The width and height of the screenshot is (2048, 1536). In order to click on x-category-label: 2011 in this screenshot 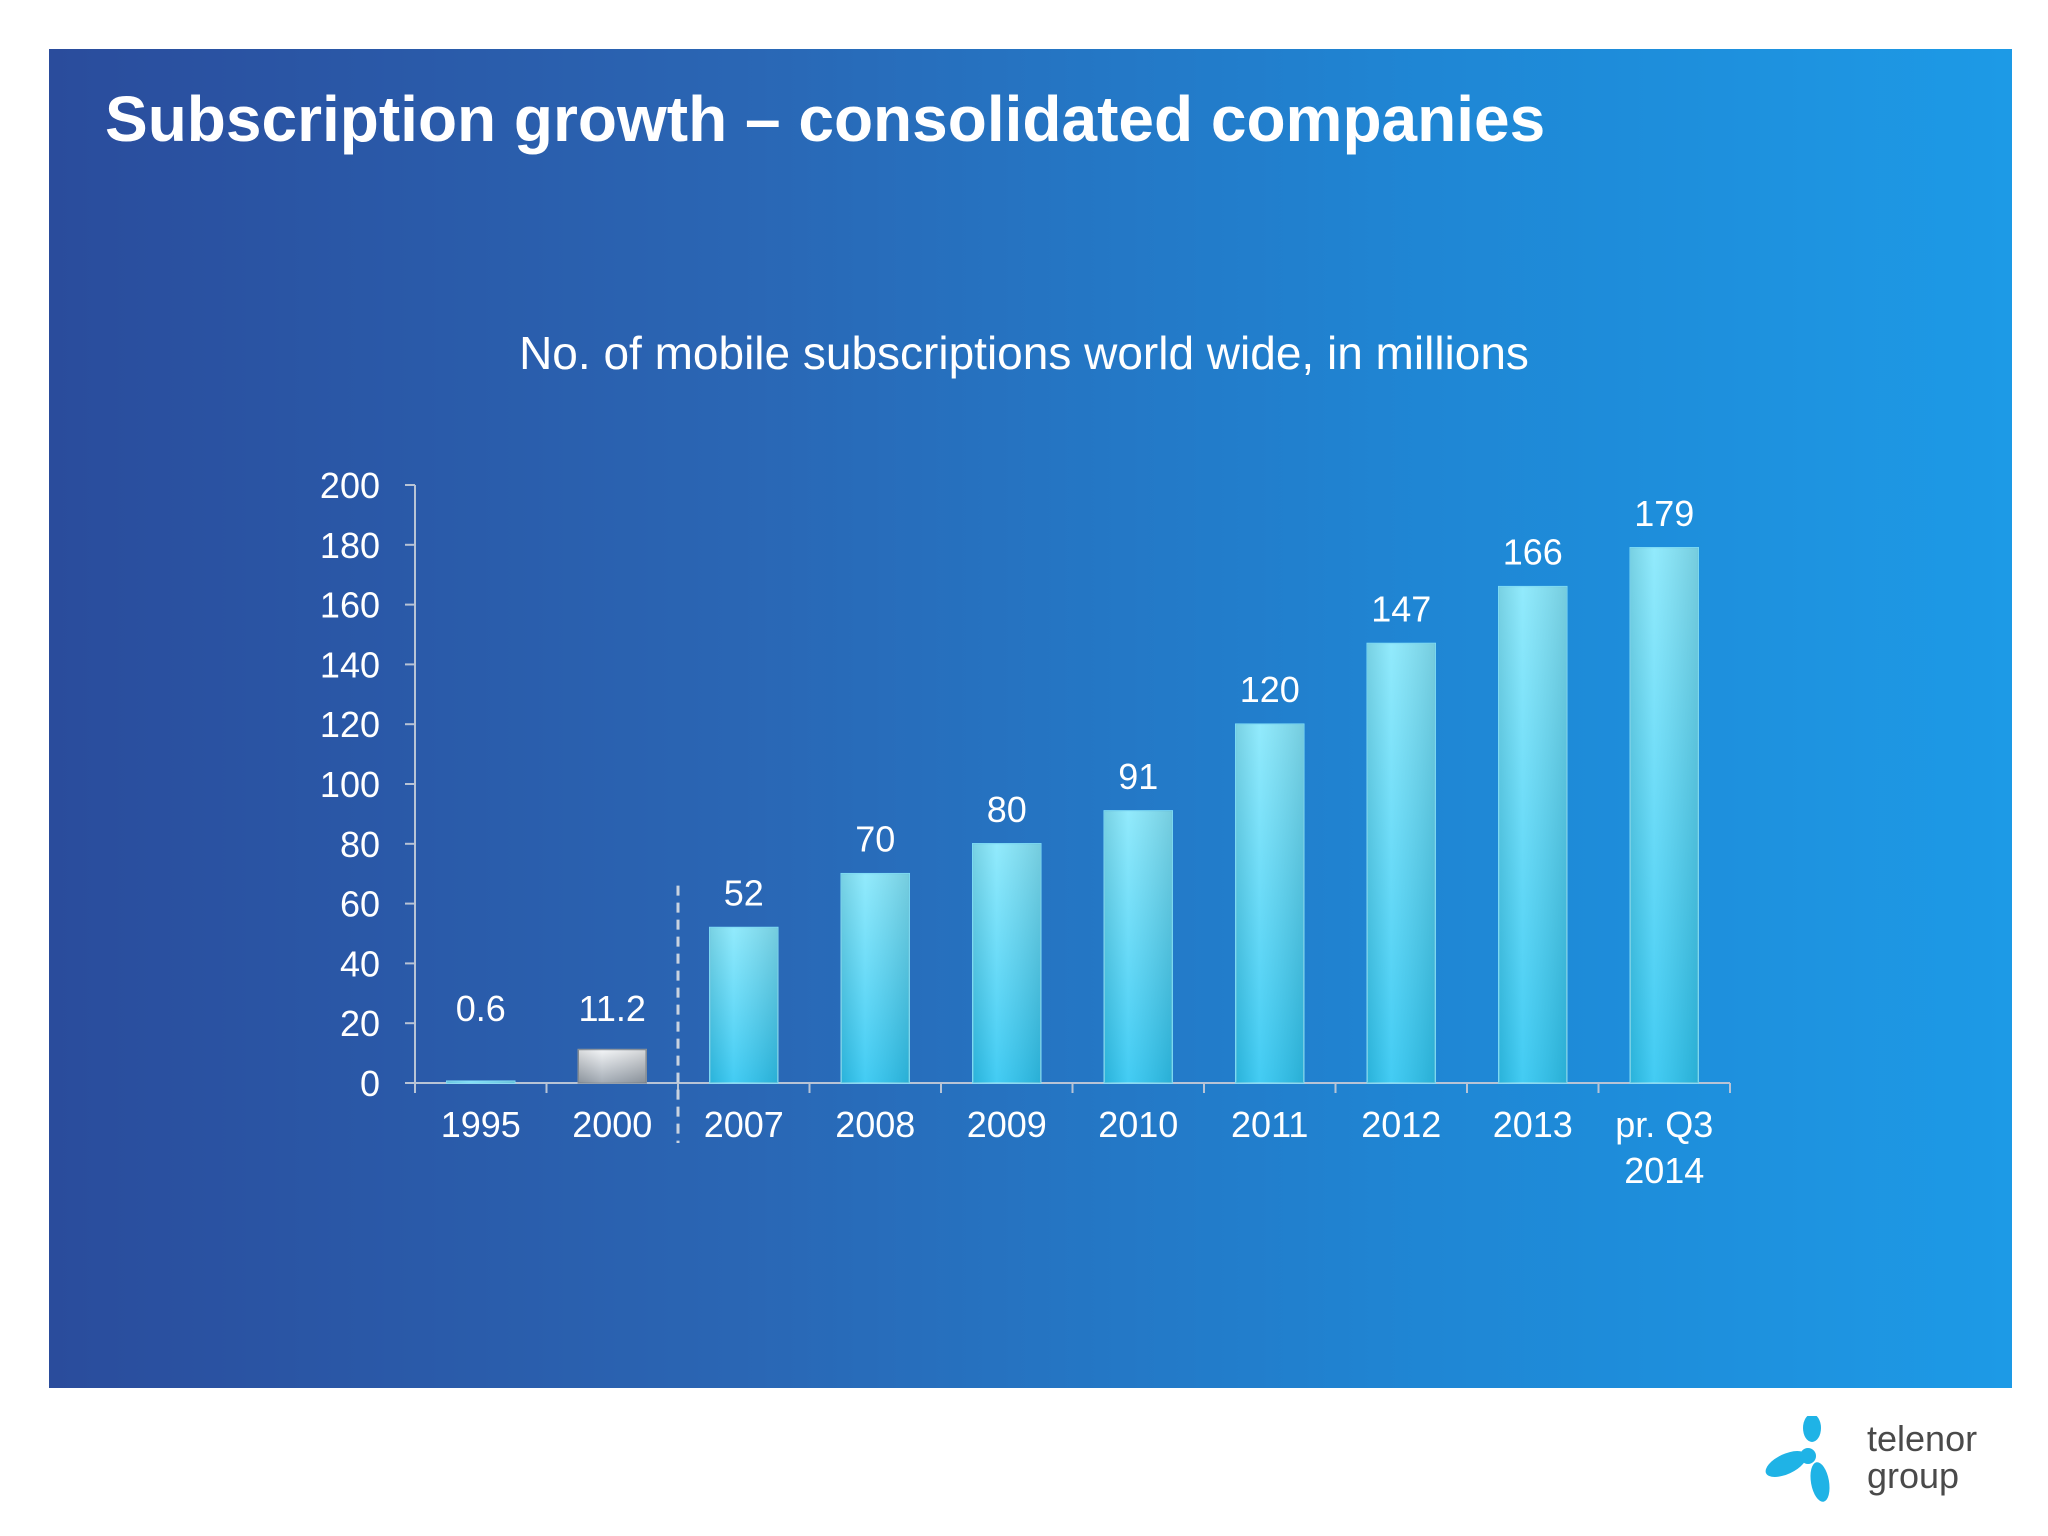, I will do `click(1269, 1124)`.